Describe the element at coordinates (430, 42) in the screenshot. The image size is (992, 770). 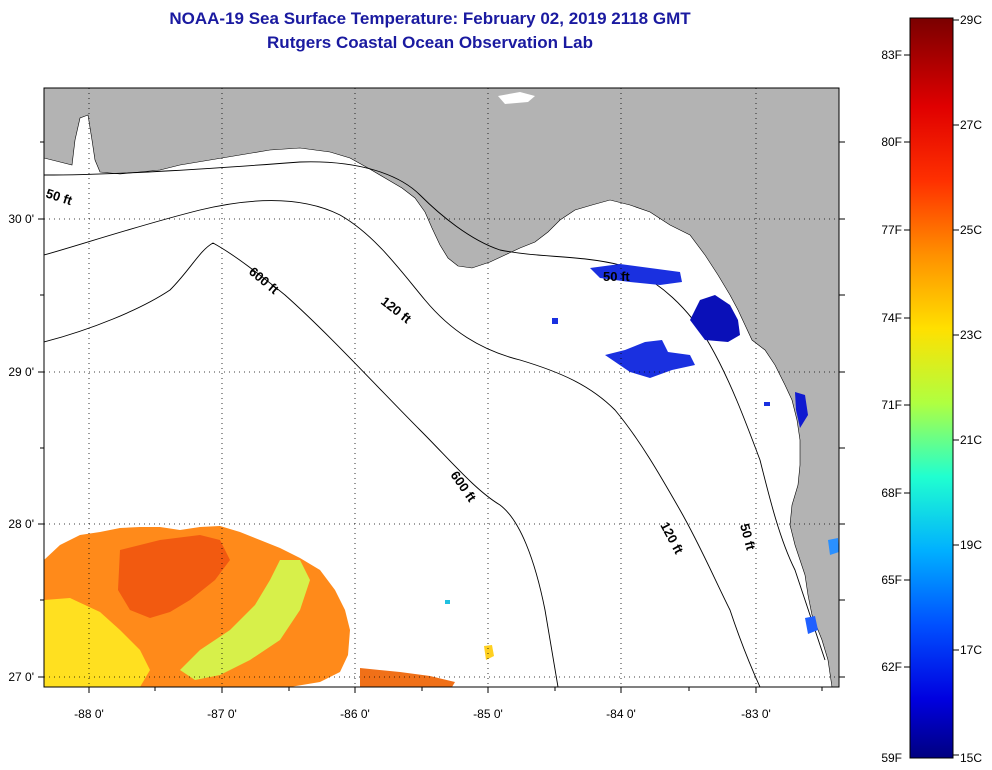
I see `map-subtitle: Rutgers Coastal Ocean Observation Lab` at that location.